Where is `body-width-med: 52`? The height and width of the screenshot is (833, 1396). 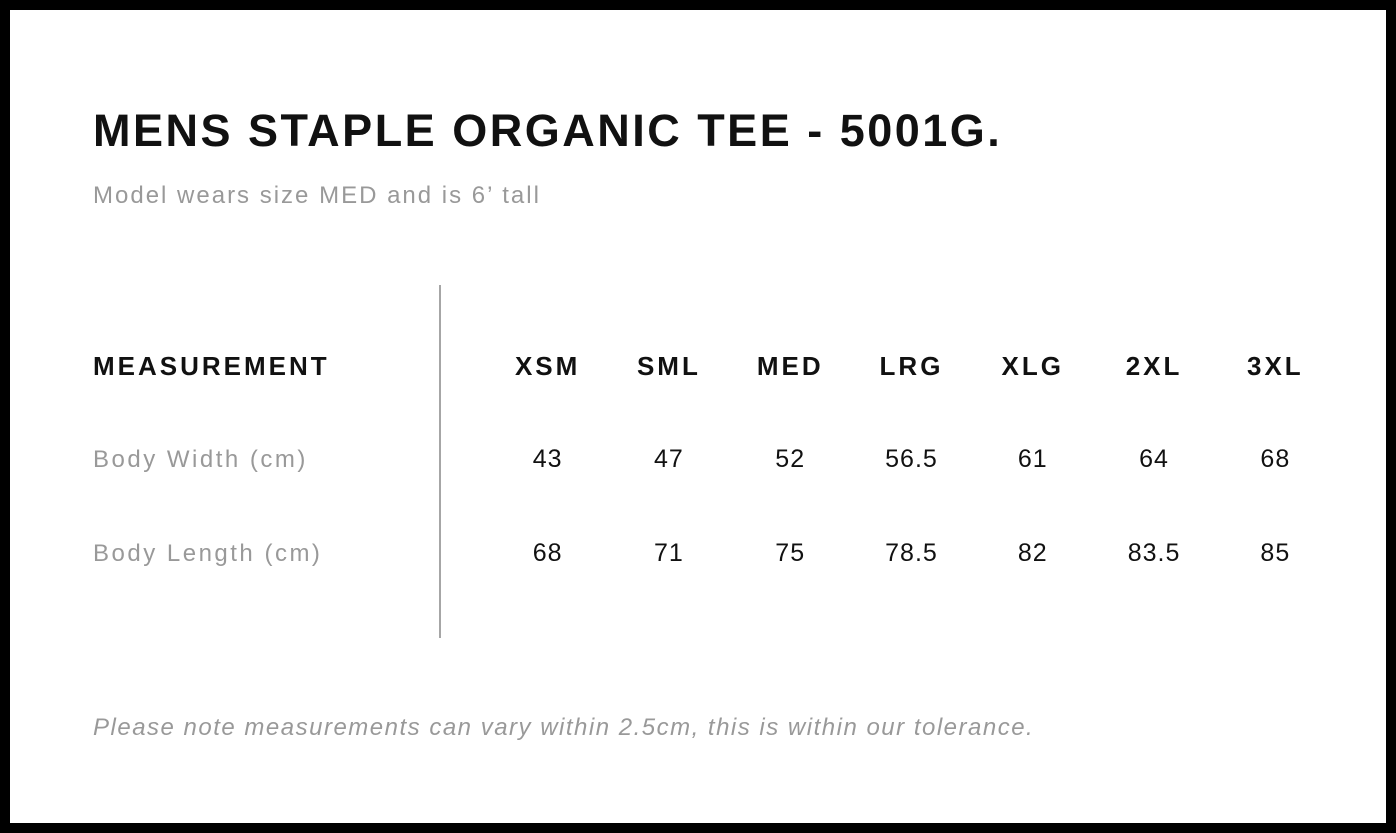
body-width-med: 52 is located at coordinates (790, 459).